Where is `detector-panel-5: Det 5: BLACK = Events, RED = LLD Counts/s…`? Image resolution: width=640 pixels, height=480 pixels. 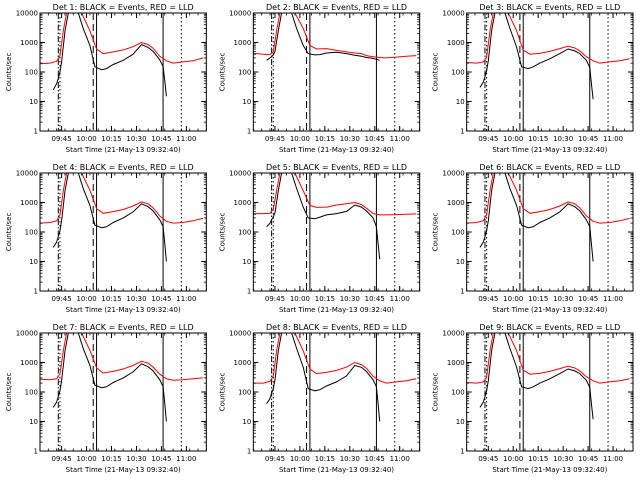
detector-panel-5: Det 5: BLACK = Events, RED = LLD Counts/s… is located at coordinates (319, 238).